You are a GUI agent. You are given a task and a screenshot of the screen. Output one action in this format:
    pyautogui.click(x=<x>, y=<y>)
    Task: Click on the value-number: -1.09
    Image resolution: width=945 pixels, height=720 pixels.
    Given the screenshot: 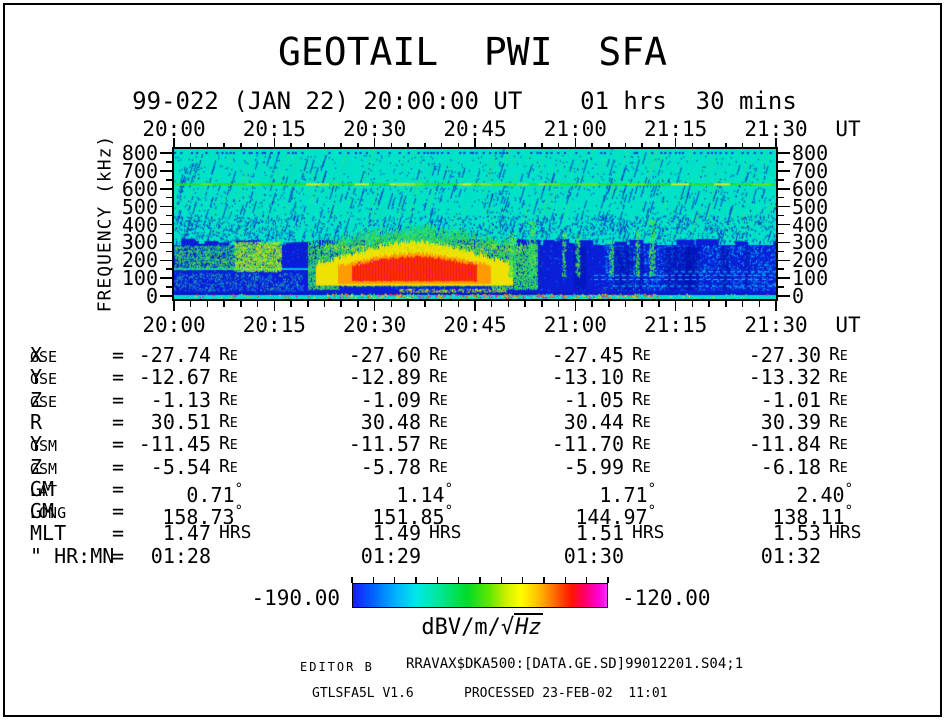 What is the action you would take?
    pyautogui.click(x=390, y=399)
    